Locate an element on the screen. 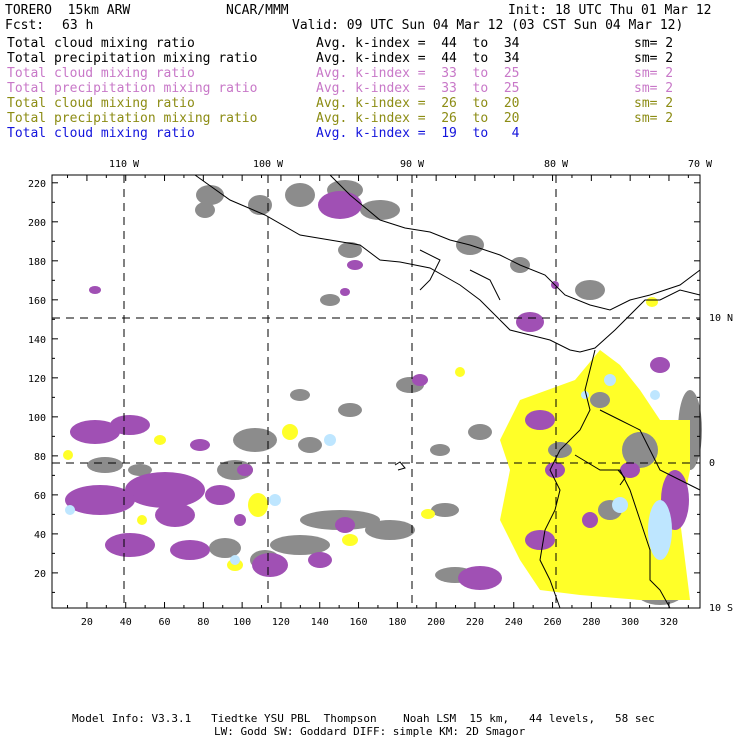 Image resolution: width=740 pixels, height=740 pixels. coastline-south-america-west is located at coordinates (567, 479).